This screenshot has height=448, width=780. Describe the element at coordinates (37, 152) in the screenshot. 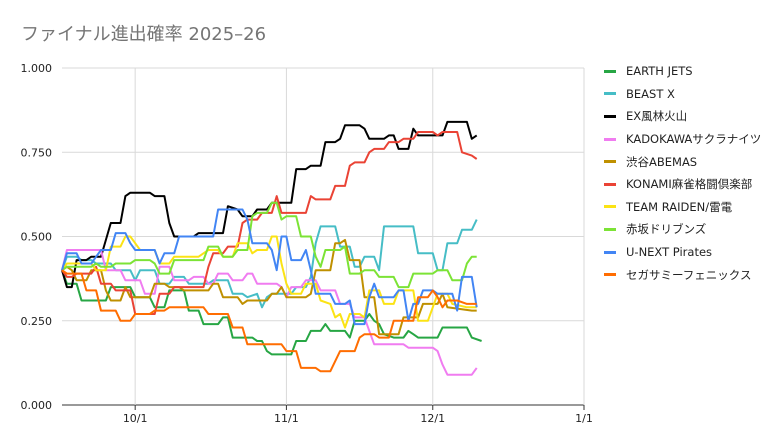

I see `y-tick-label: 0.750` at that location.